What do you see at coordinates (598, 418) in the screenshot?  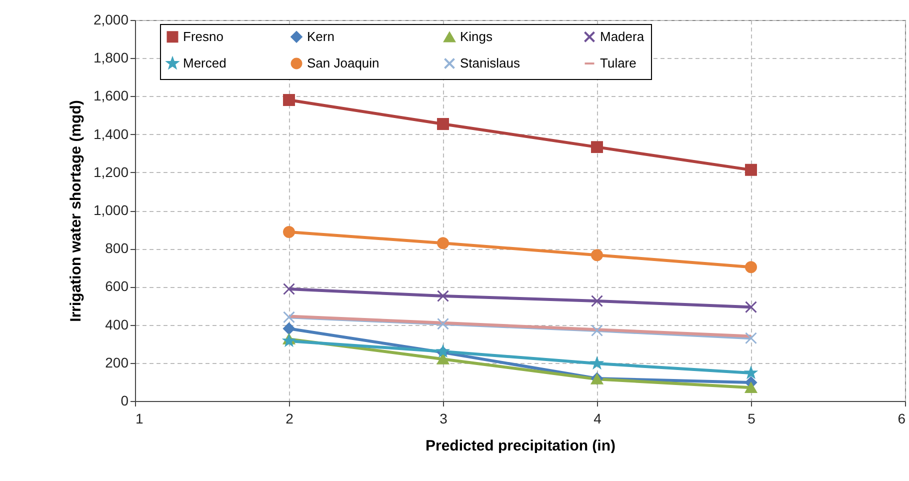 I see `x-tick-label: 4` at bounding box center [598, 418].